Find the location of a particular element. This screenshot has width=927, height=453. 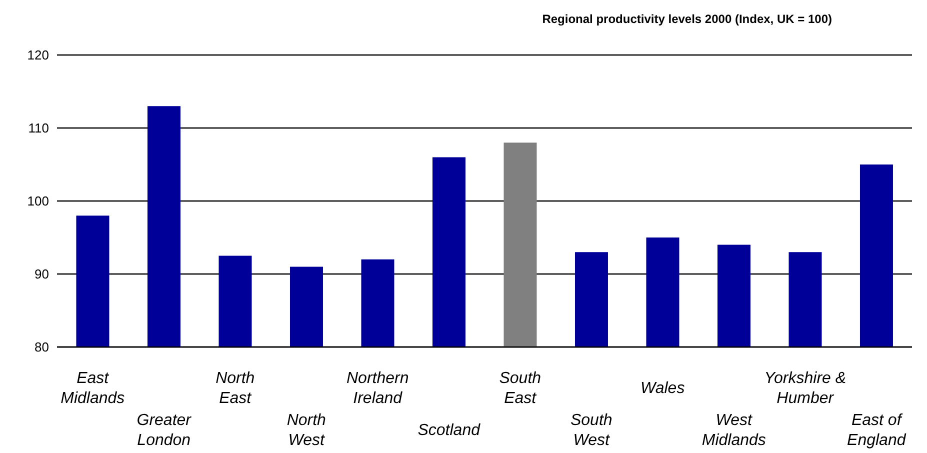

y-tick-label: 90 is located at coordinates (41, 274).